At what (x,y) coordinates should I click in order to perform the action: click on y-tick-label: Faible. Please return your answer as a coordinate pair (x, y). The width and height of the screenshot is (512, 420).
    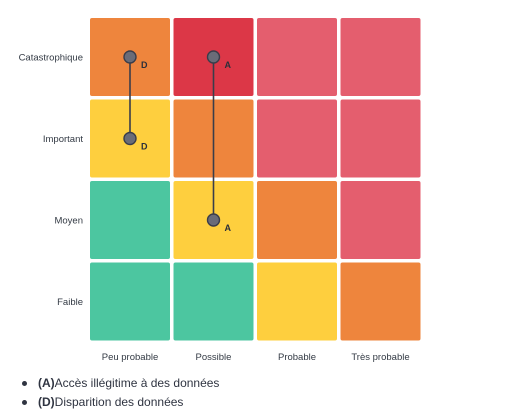
    Looking at the image, I should click on (70, 302).